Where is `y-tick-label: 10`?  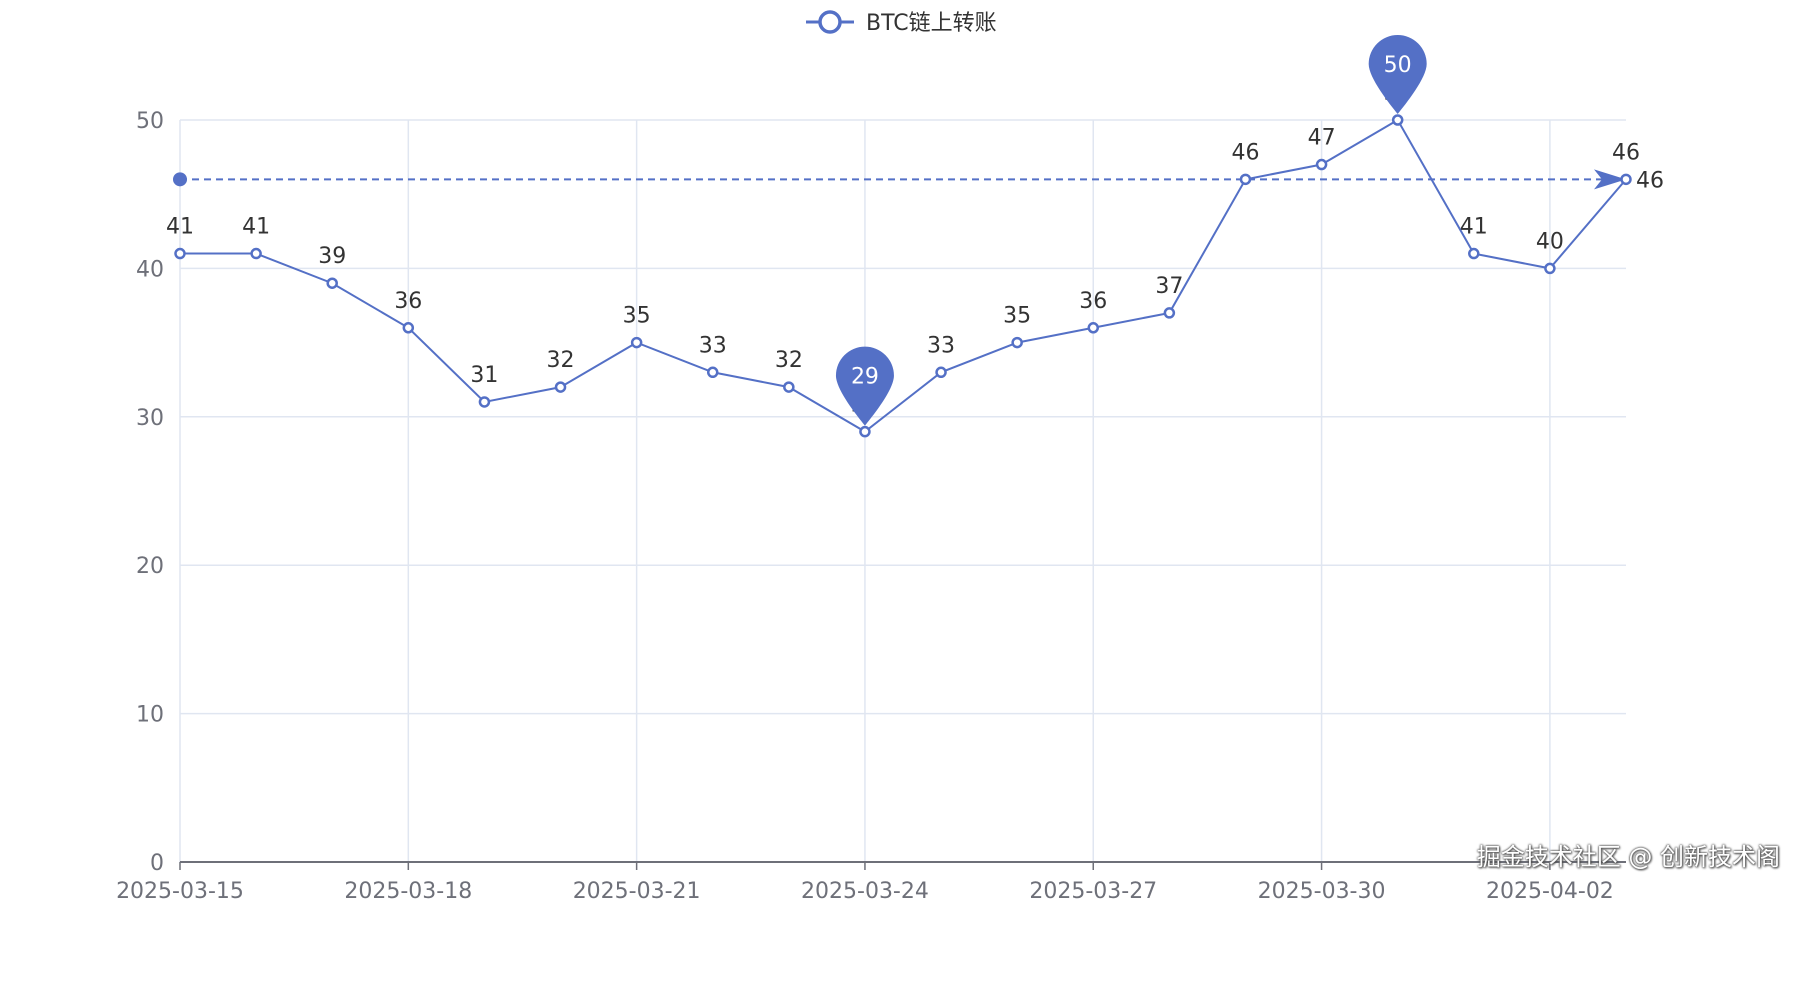 y-tick-label: 10 is located at coordinates (150, 715).